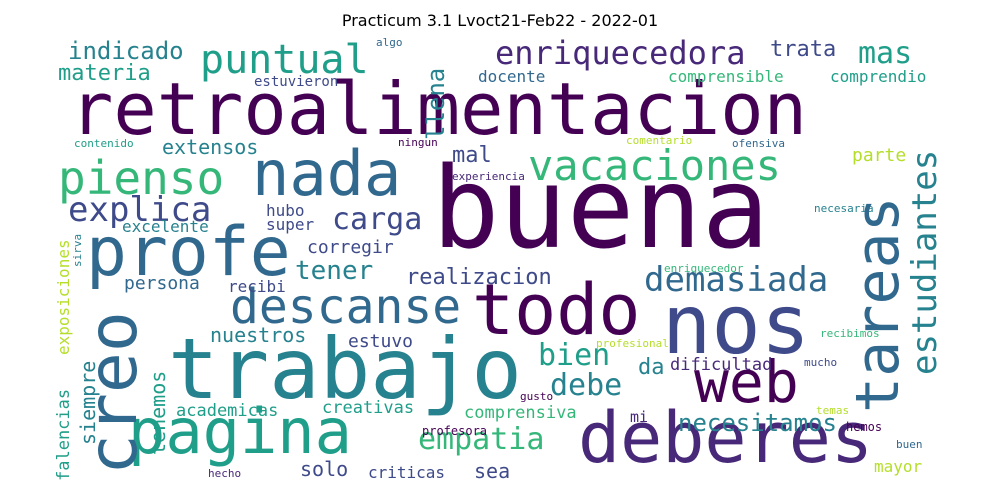  What do you see at coordinates (64, 434) in the screenshot?
I see `word-falencias: falencias` at bounding box center [64, 434].